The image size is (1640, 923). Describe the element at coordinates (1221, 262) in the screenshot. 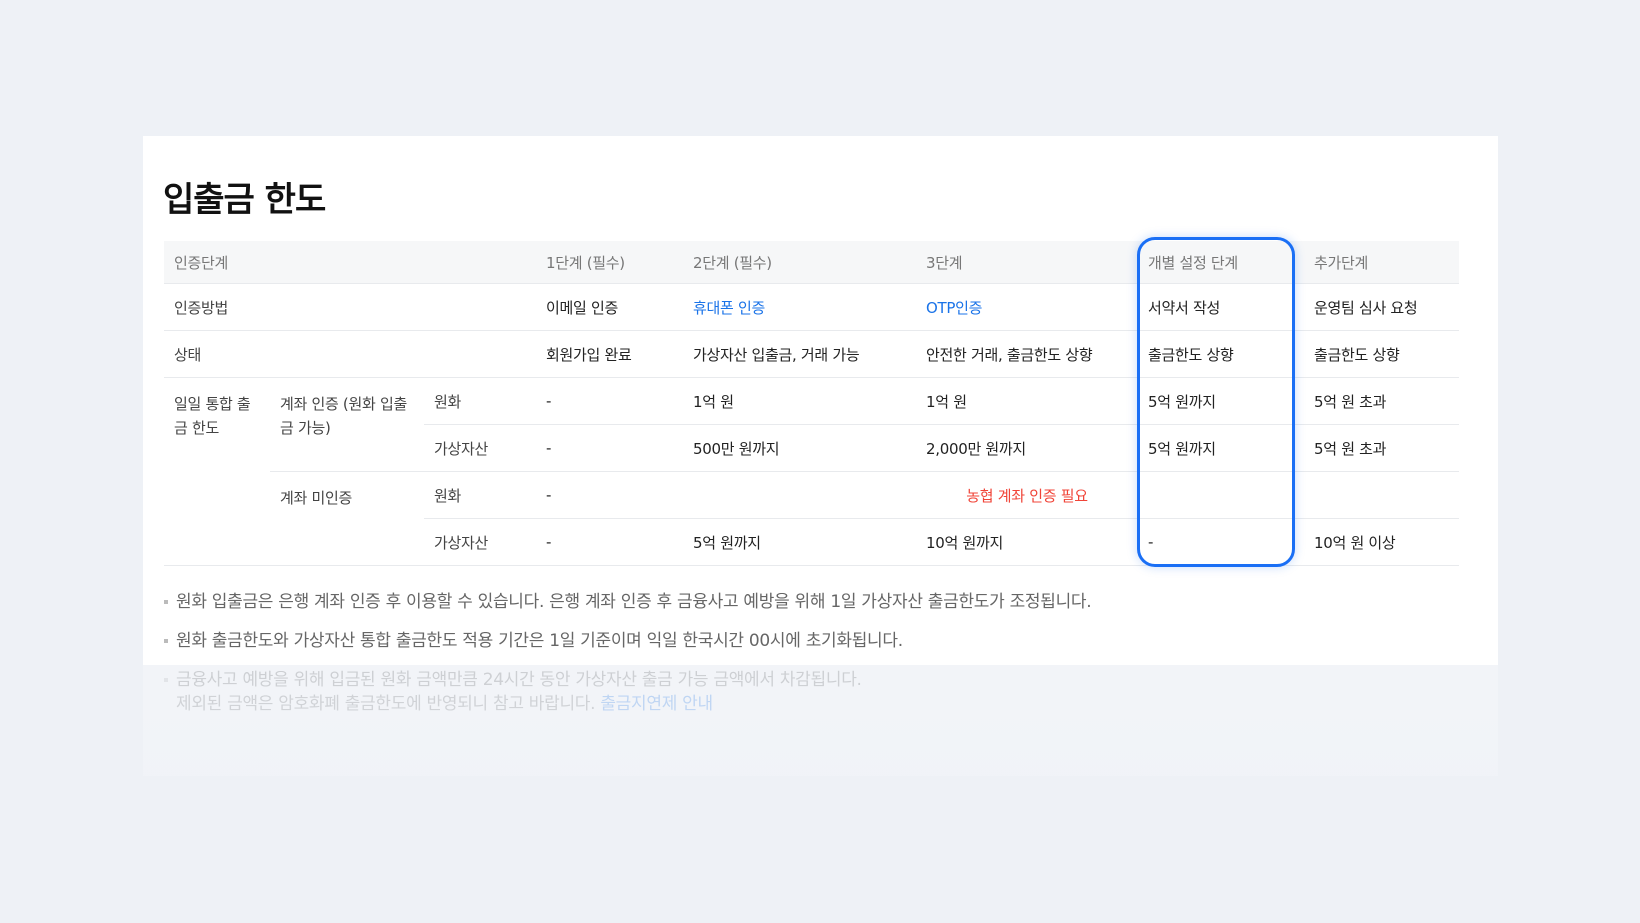

I see `header-custom: 개별 설정 단계` at that location.